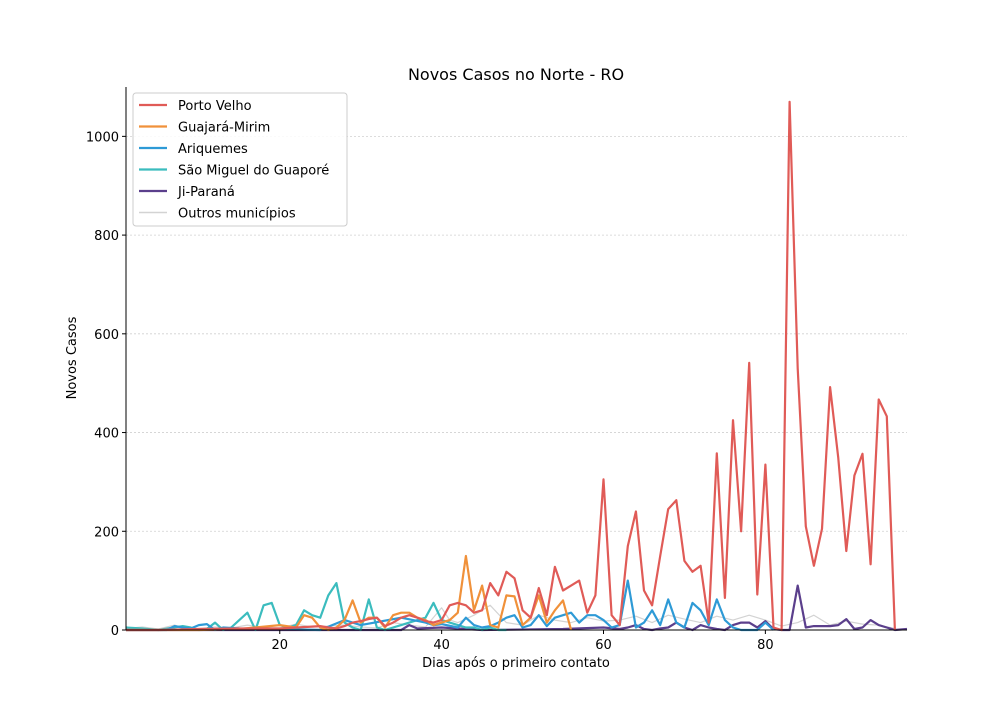 Image resolution: width=1008 pixels, height=720 pixels. What do you see at coordinates (765, 645) in the screenshot?
I see `x-tick-label: 80` at bounding box center [765, 645].